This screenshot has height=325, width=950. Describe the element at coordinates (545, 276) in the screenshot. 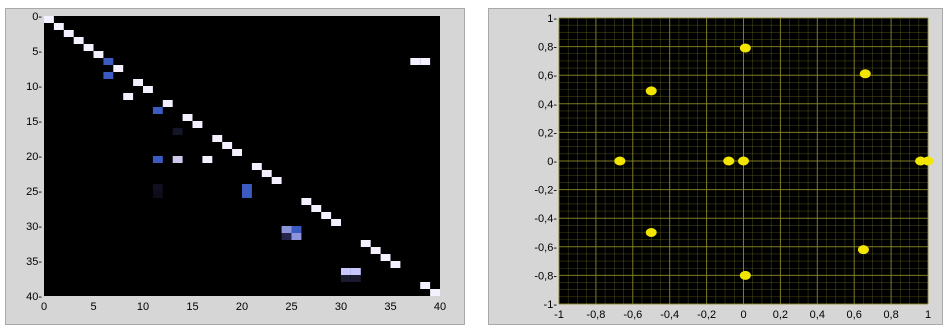

I see `scatter-y-tick-label: -0,8-` at that location.